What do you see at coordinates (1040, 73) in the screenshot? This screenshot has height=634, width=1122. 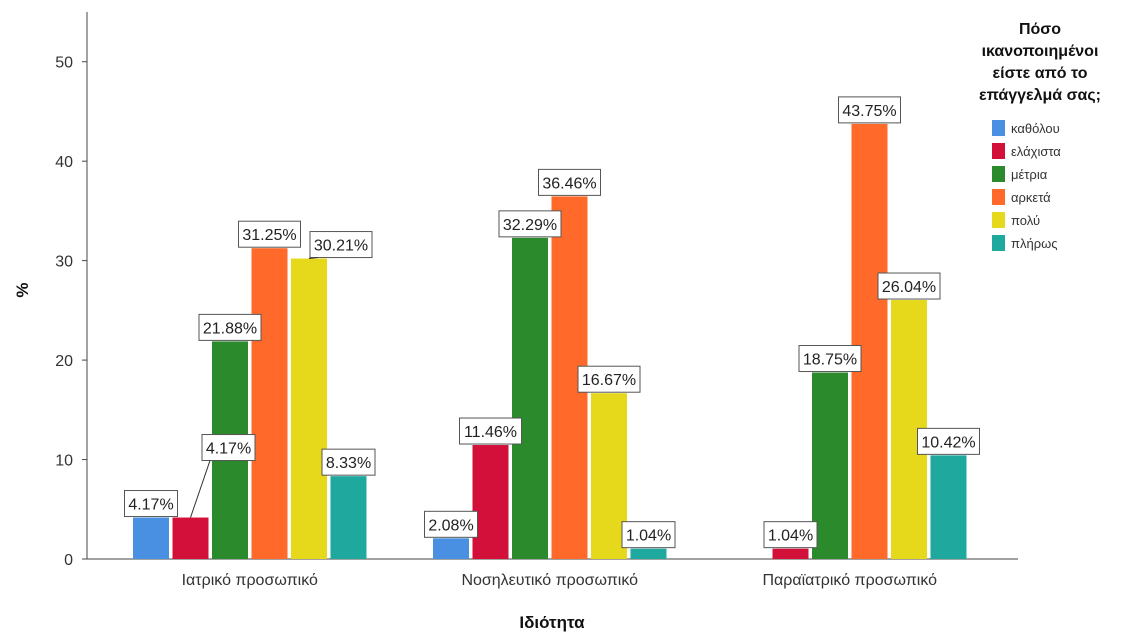 I see `legend-title: είστε από το` at bounding box center [1040, 73].